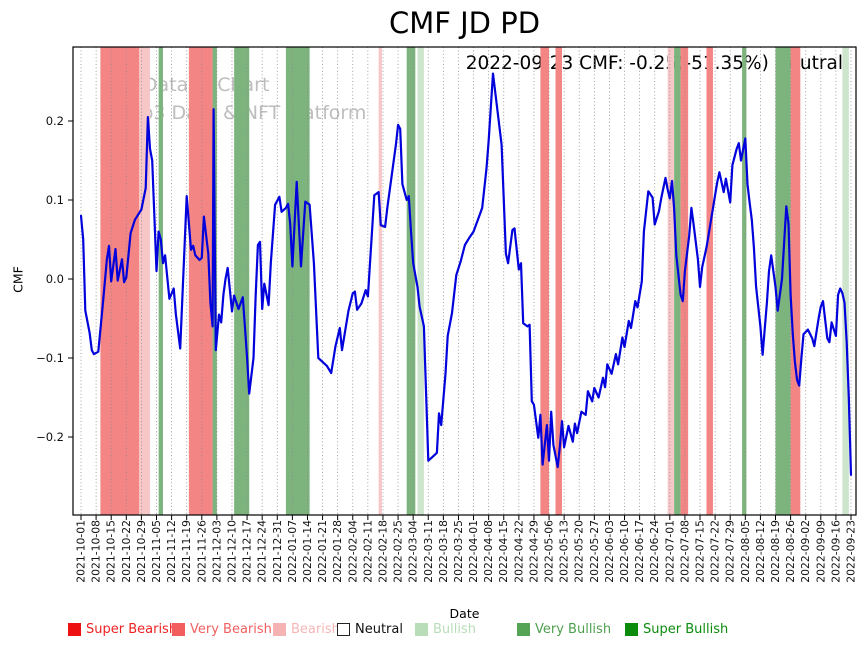  Describe the element at coordinates (835, 551) in the screenshot. I see `x-tick-label: 2022-09-16` at that location.